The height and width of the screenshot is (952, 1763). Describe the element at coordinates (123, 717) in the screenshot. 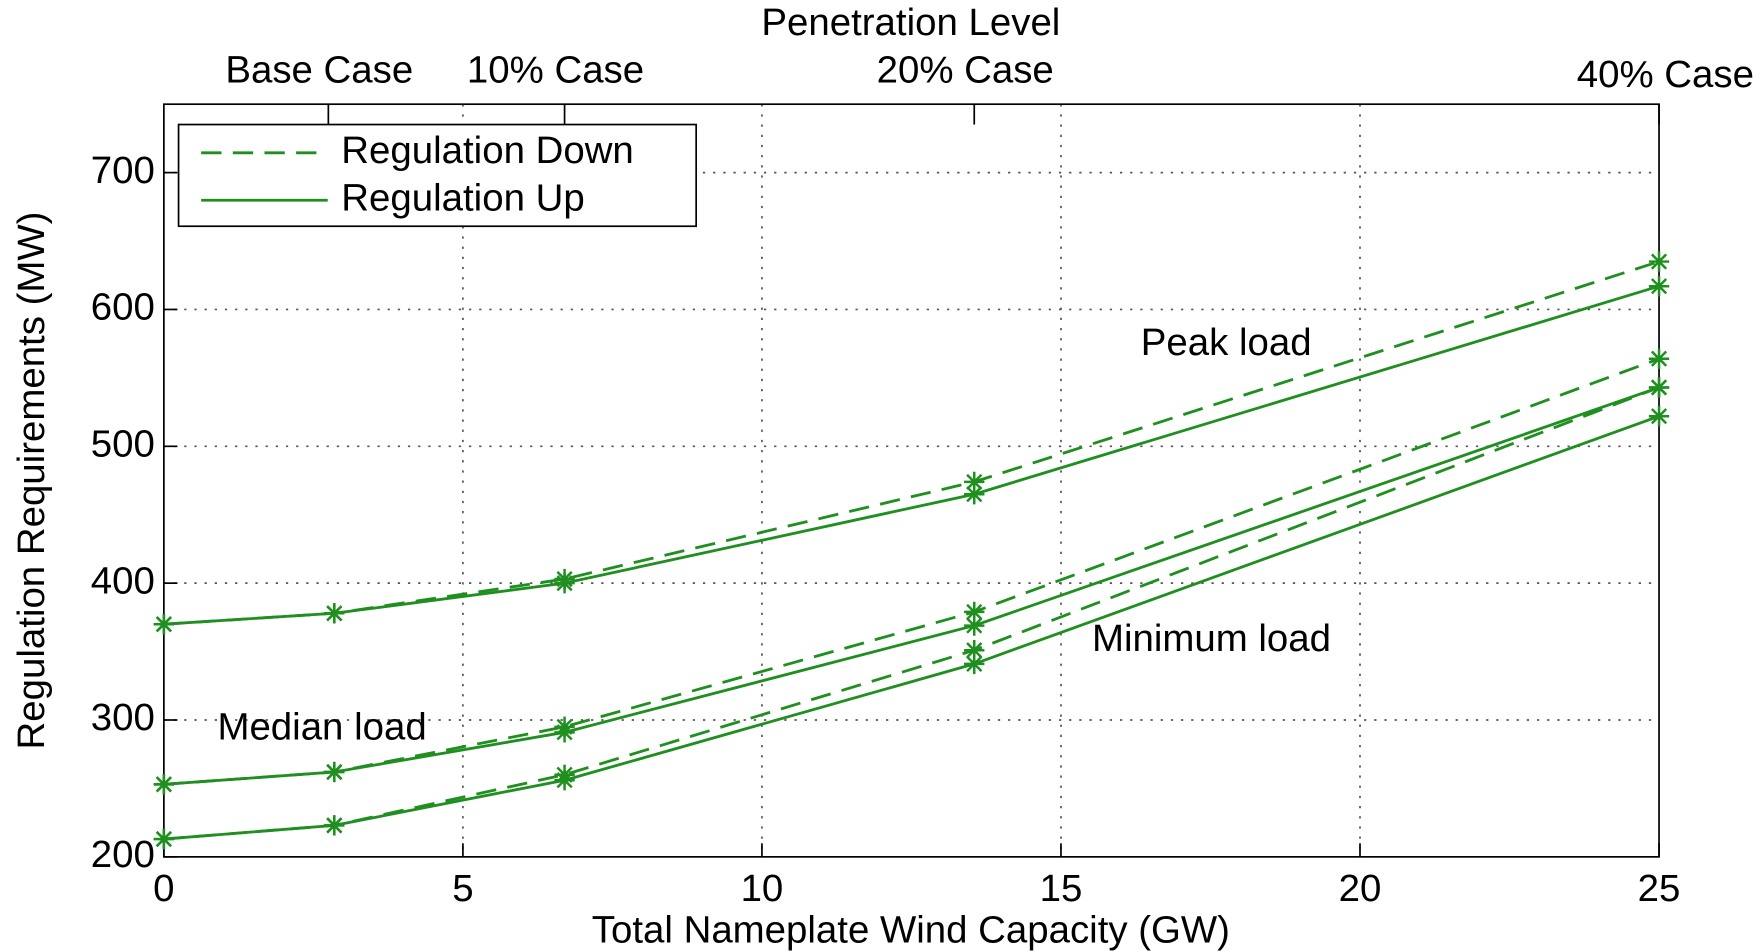

I see `y-tick-label: 300` at that location.